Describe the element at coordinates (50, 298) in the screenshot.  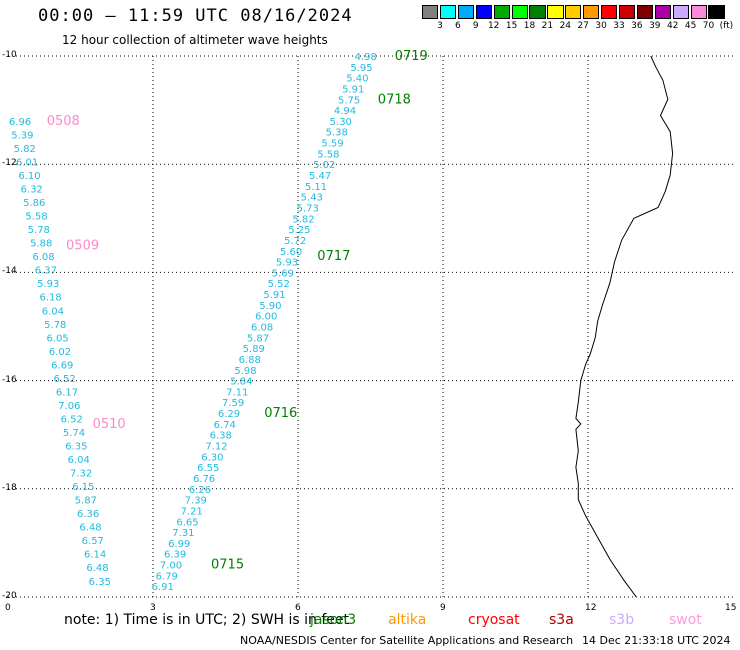
I see `wave-height-label: 6.18` at that location.